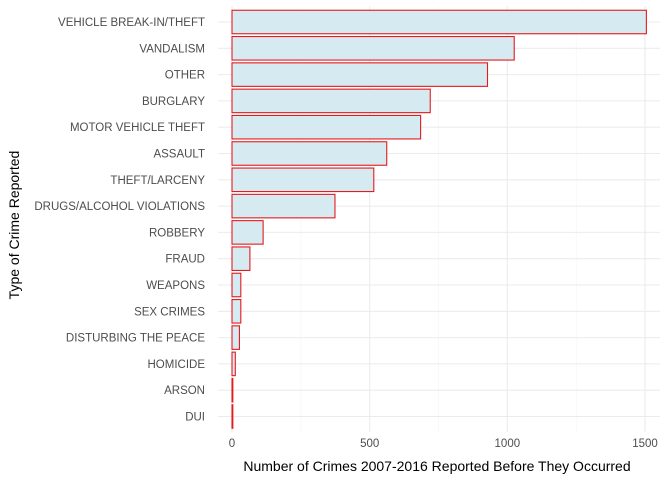 This screenshot has height=485, width=672. What do you see at coordinates (131, 23) in the screenshot?
I see `category-label: VEHICLE BREAK-IN/THEFT` at bounding box center [131, 23].